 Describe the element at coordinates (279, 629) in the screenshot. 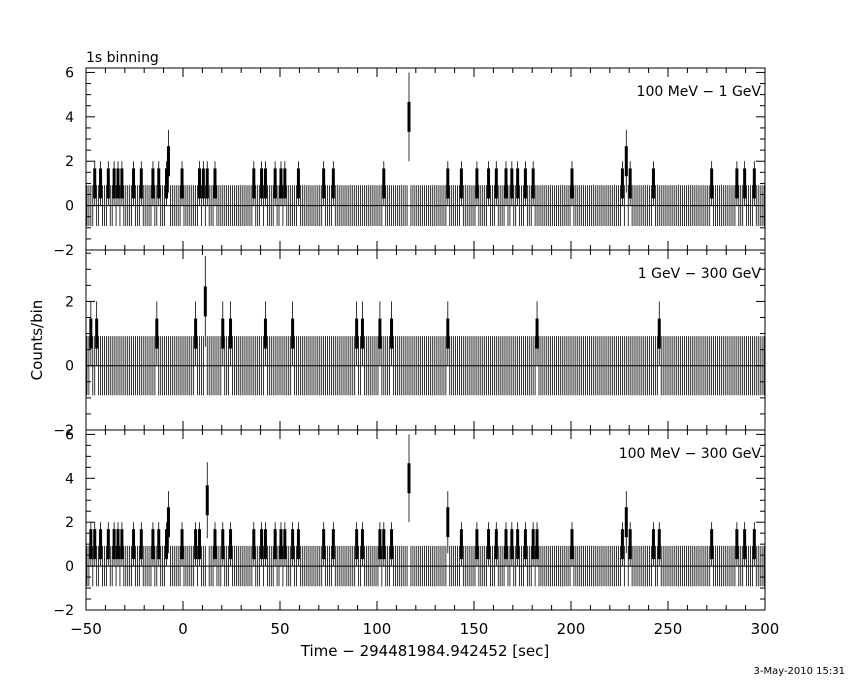

I see `x-tick-label: 50` at that location.